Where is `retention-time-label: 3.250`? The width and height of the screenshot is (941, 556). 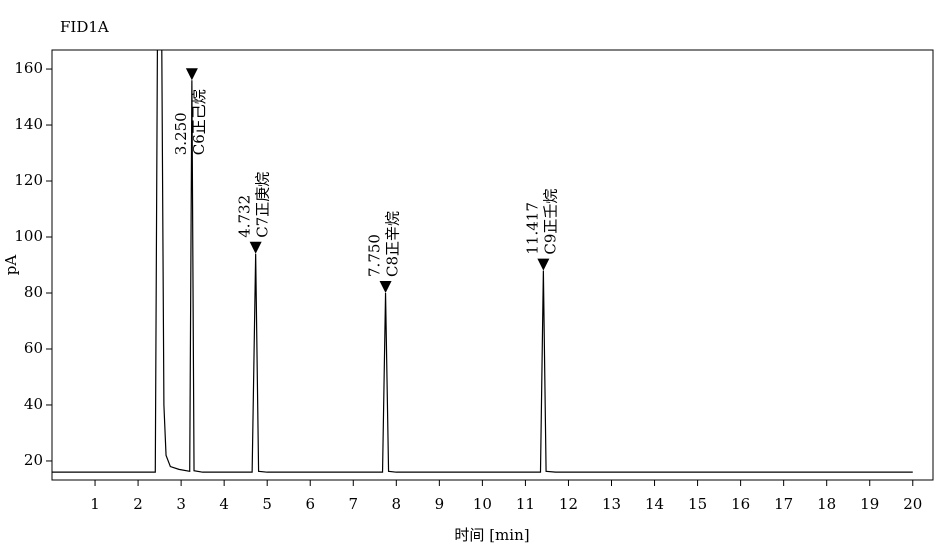
retention-time-label: 3.250 is located at coordinates (181, 133).